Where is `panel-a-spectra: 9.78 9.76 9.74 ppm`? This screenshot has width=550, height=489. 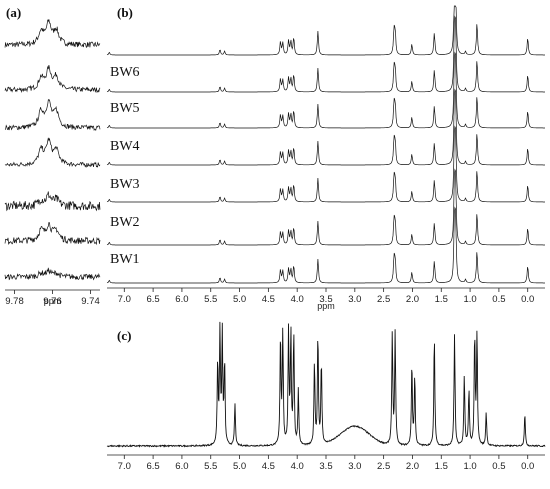
panel-a-spectra: 9.78 9.76 9.74 ppm is located at coordinates (52, 163).